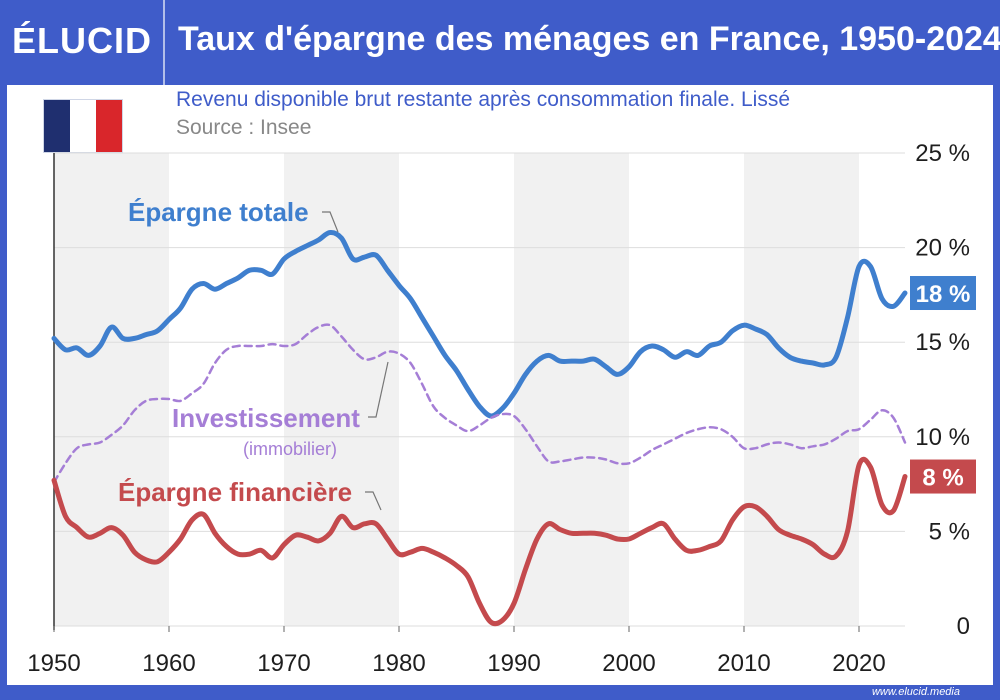  Describe the element at coordinates (513, 663) in the screenshot. I see `x-tick-label: 1990` at that location.